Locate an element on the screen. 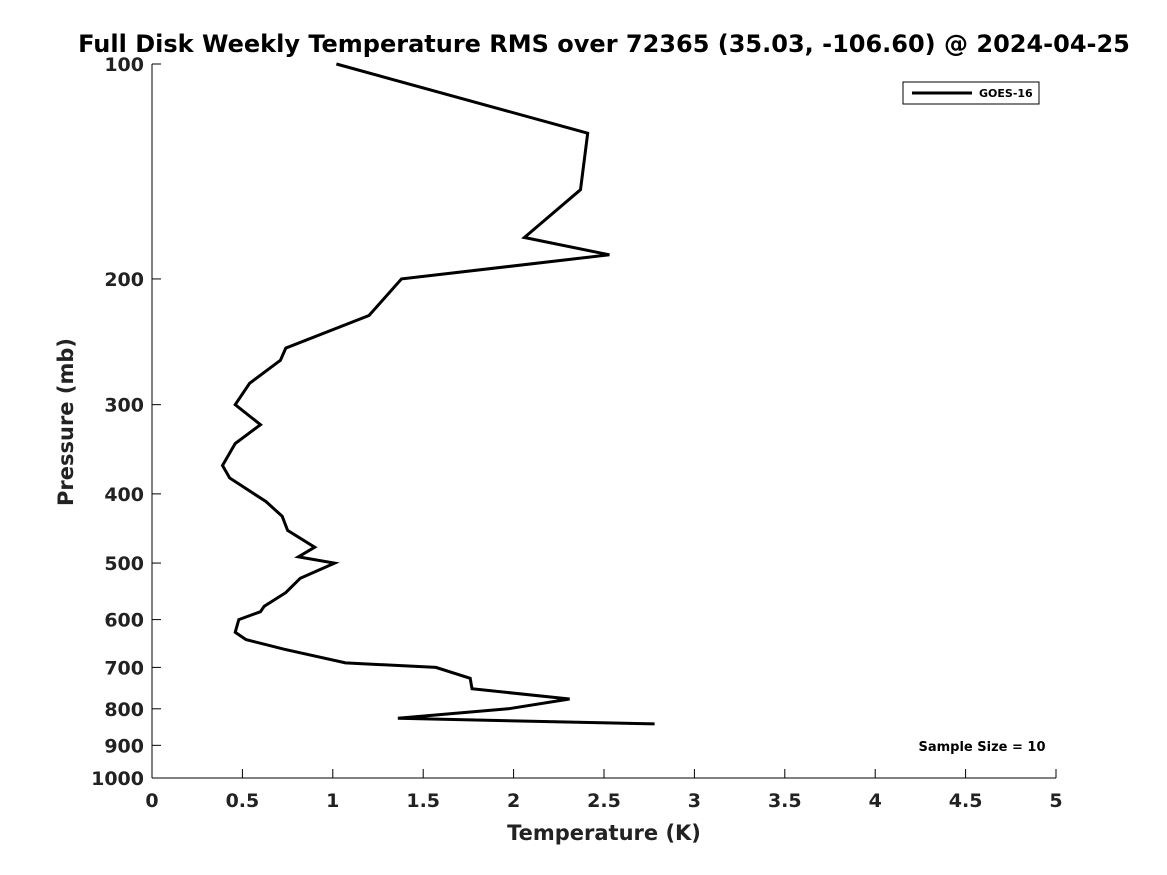 The image size is (1167, 875). y-tick-label: 800 is located at coordinates (124, 710).